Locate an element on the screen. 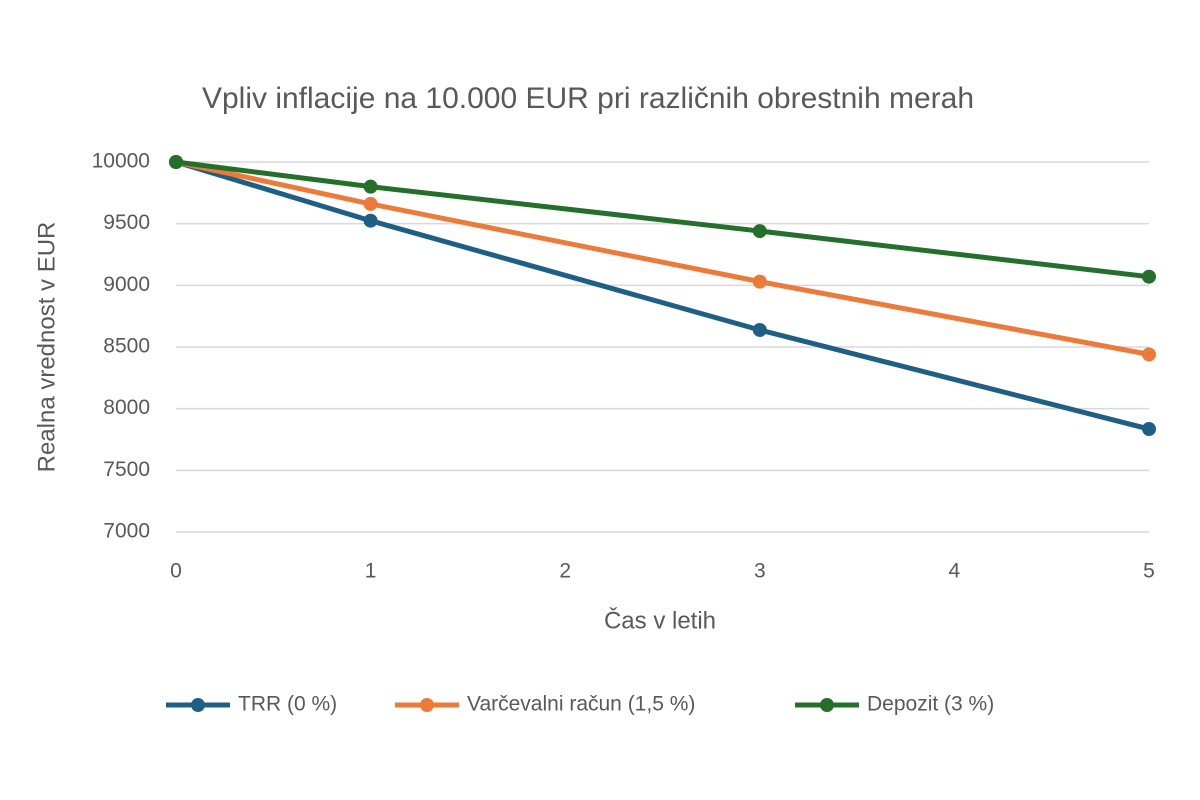  legend-label: TRR (0 %) is located at coordinates (287, 704).